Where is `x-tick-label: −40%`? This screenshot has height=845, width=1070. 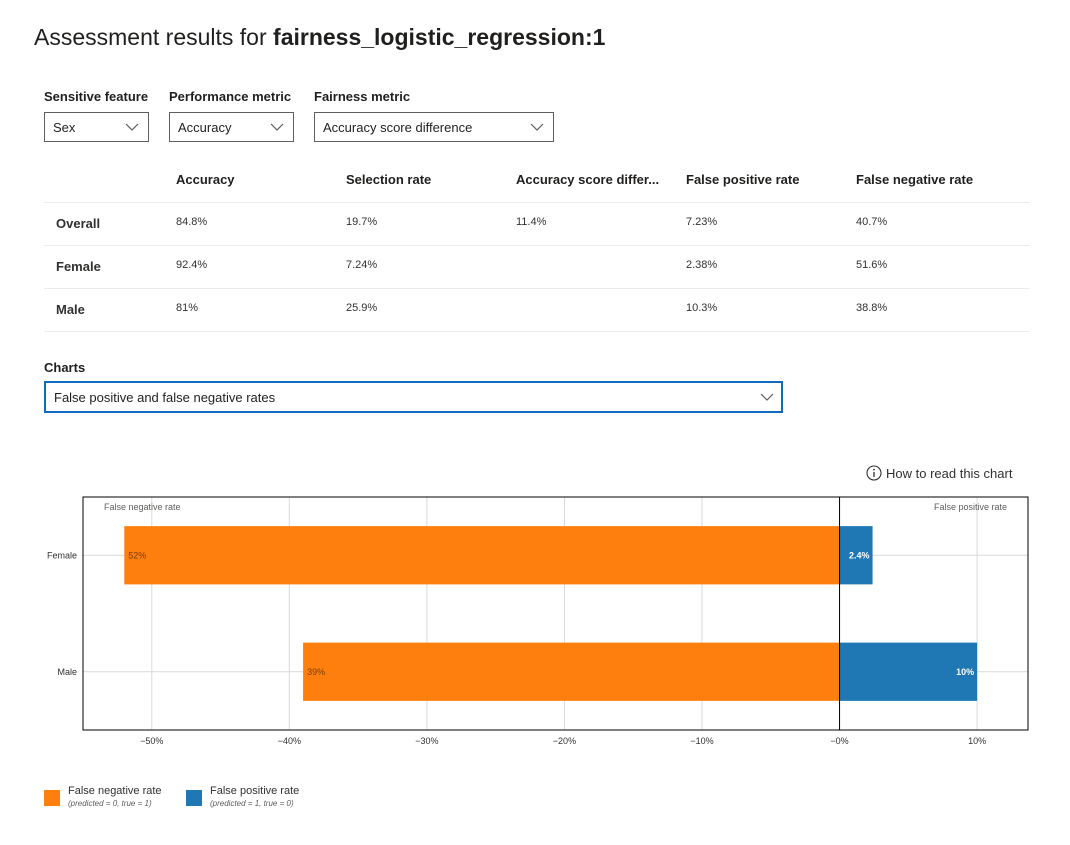 x-tick-label: −40% is located at coordinates (289, 741).